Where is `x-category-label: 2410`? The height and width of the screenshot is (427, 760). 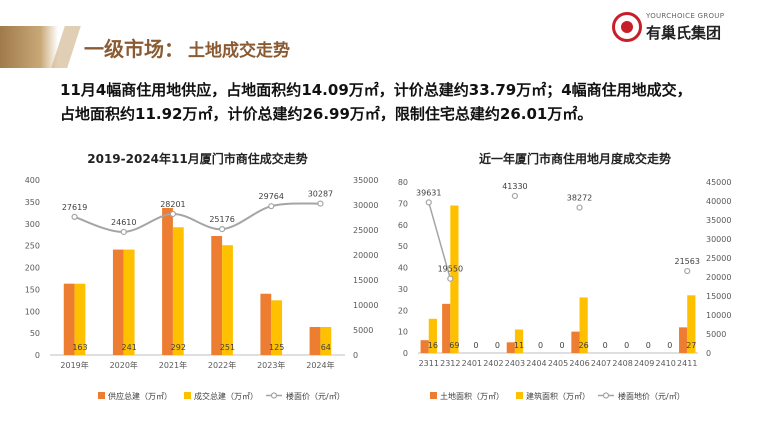 x-category-label: 2410 is located at coordinates (666, 363).